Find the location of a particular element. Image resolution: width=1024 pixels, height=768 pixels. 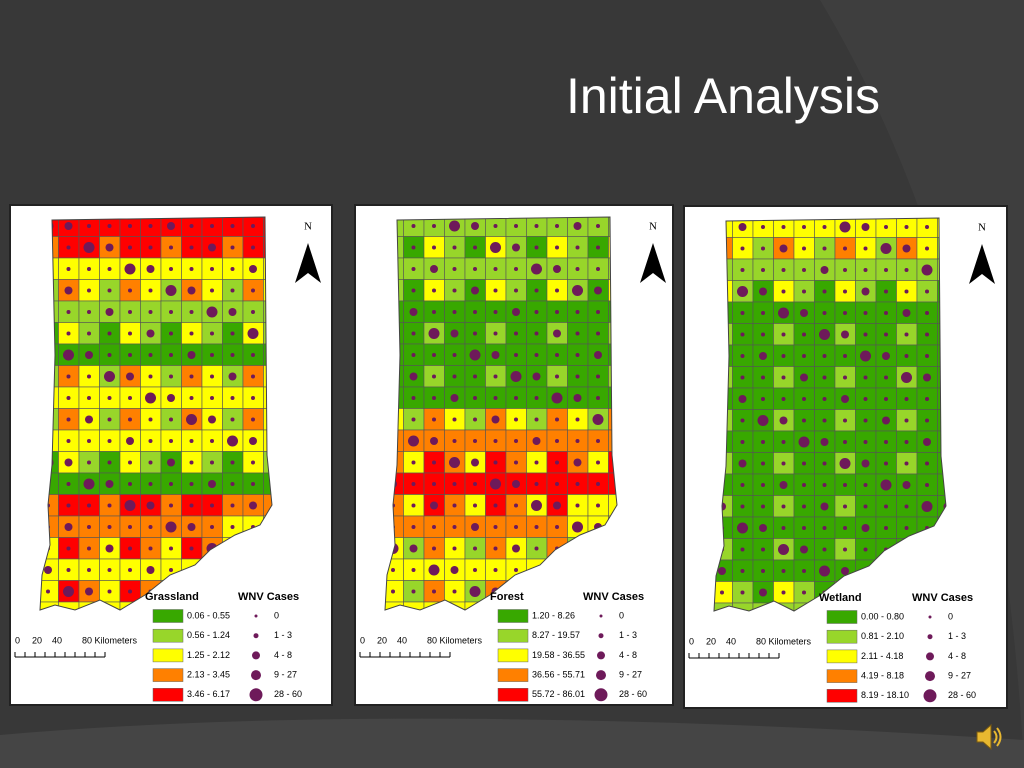

north-label: N is located at coordinates (653, 227).